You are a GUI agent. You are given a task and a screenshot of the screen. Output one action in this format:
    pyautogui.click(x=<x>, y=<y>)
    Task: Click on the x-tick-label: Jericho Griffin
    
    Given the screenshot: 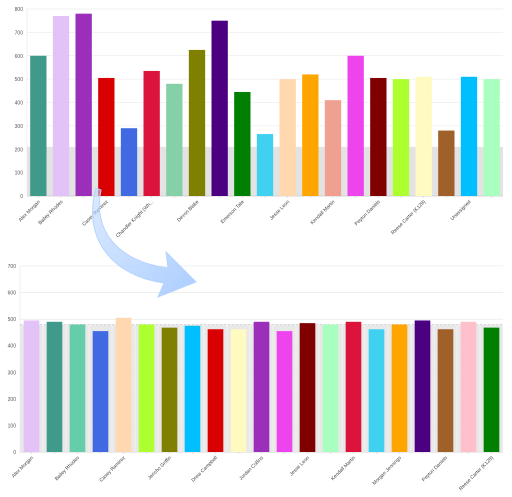 What is the action you would take?
    pyautogui.click(x=160, y=468)
    